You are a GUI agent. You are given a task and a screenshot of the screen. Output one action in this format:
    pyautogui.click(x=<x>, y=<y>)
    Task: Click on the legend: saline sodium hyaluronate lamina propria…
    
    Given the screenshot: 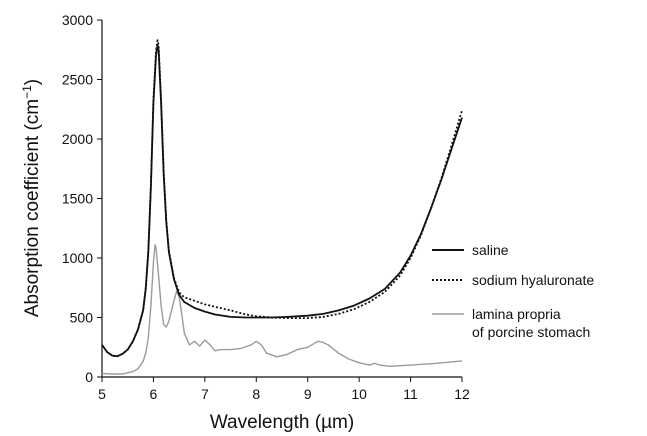 What is the action you would take?
    pyautogui.click(x=513, y=291)
    